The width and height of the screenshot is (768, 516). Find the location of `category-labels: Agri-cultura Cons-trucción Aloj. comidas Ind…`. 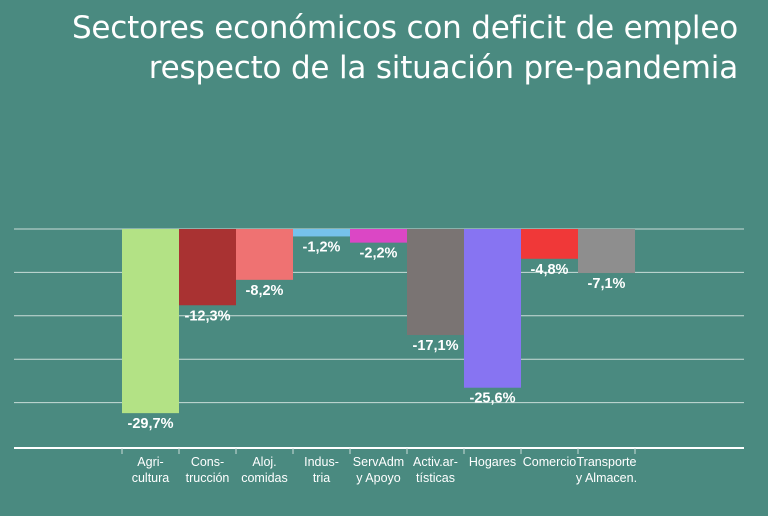

category-labels: Agri-cultura Cons-trucción Aloj. comidas Ind… is located at coordinates (384, 470).